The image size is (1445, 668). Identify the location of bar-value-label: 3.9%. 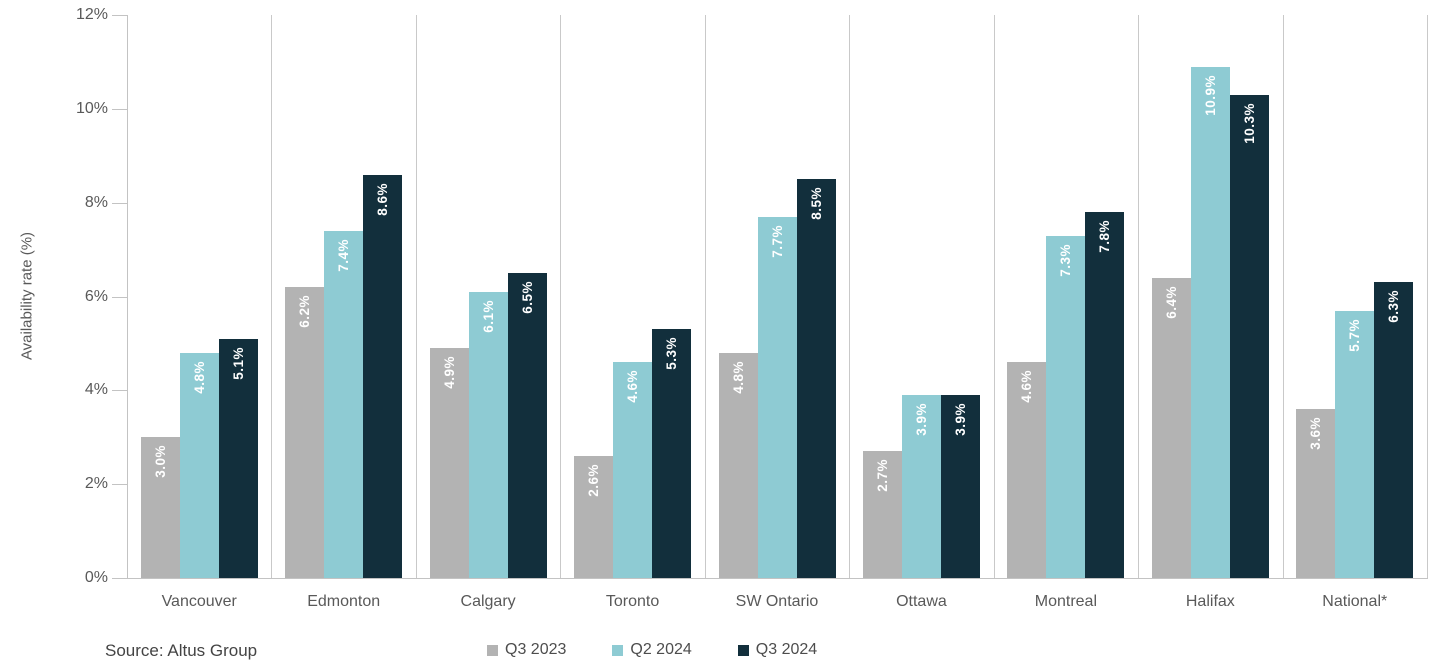
(960, 419).